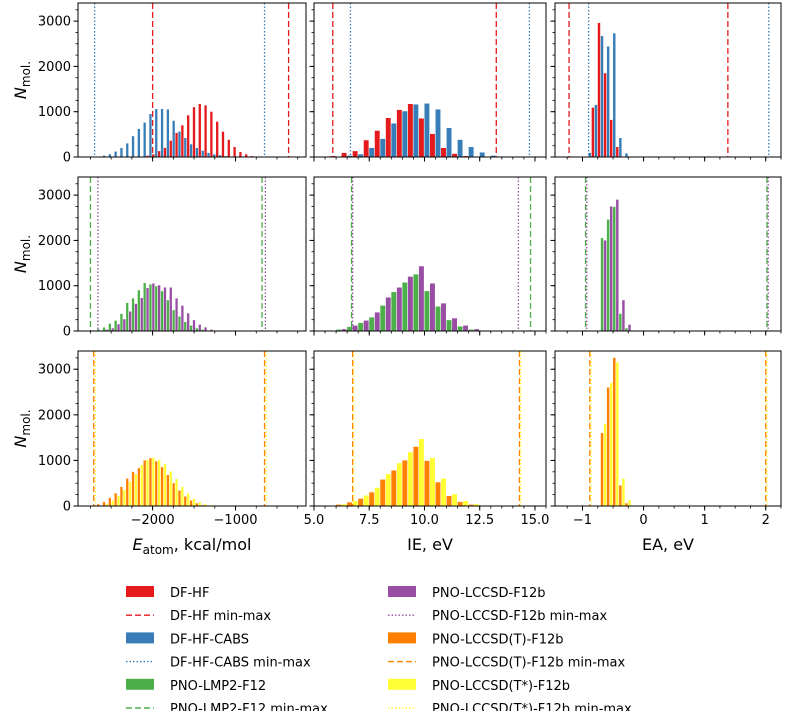  Describe the element at coordinates (466, 593) in the screenshot. I see `legend-item-pno-lccsd-f12b: PNO-LCCSD-F12b` at that location.